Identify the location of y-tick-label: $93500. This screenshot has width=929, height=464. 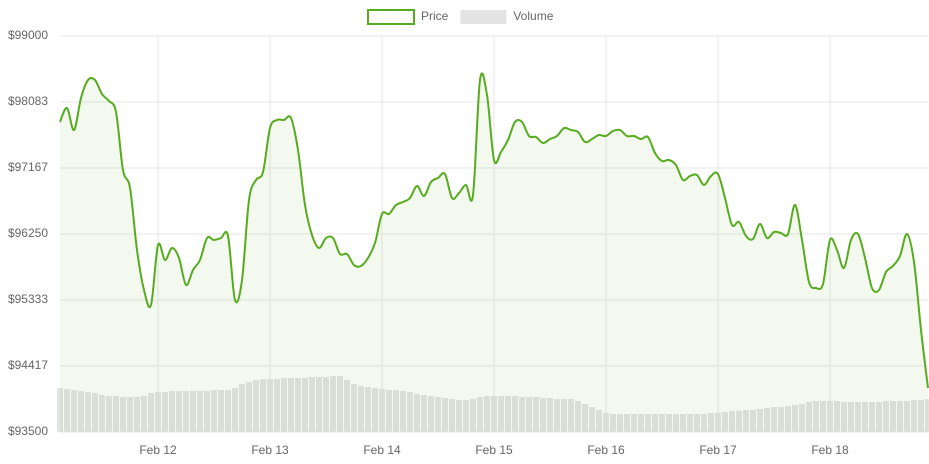
(28, 431).